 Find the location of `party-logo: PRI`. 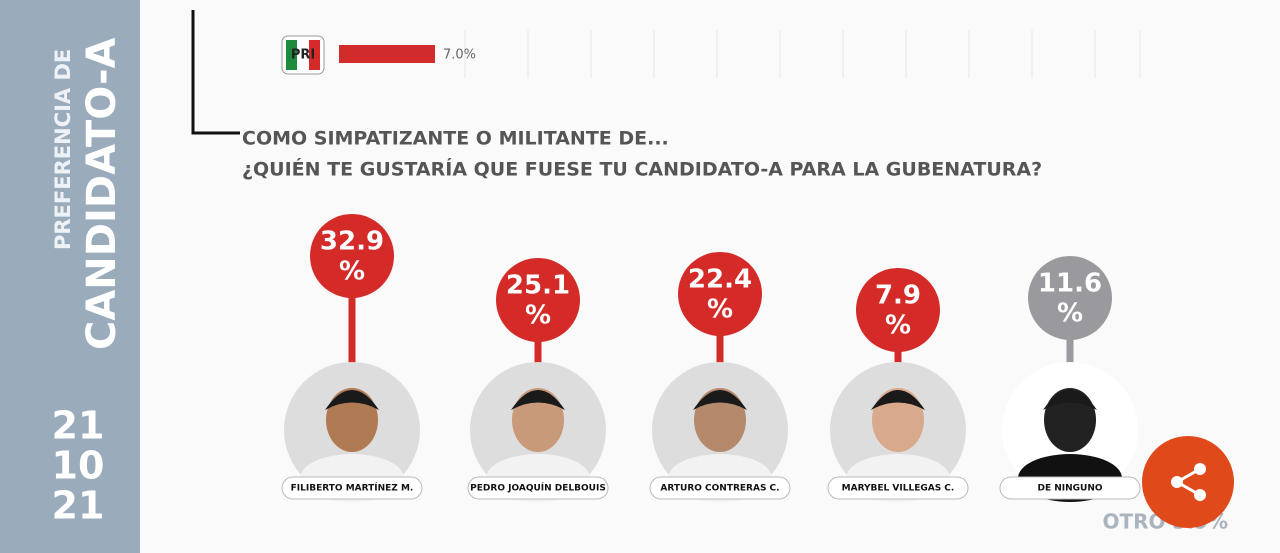

party-logo: PRI is located at coordinates (303, 55).